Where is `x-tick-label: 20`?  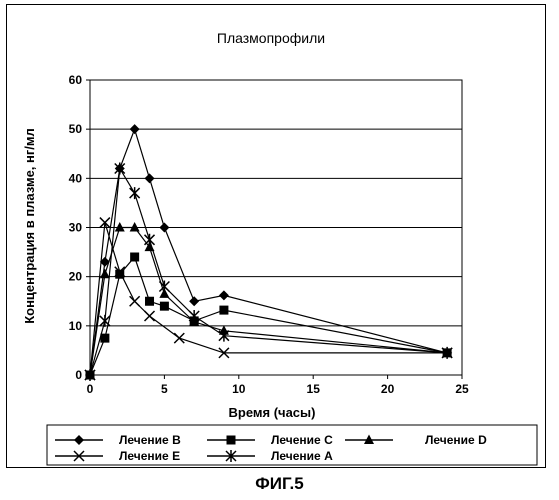
x-tick-label: 20 is located at coordinates (388, 389).